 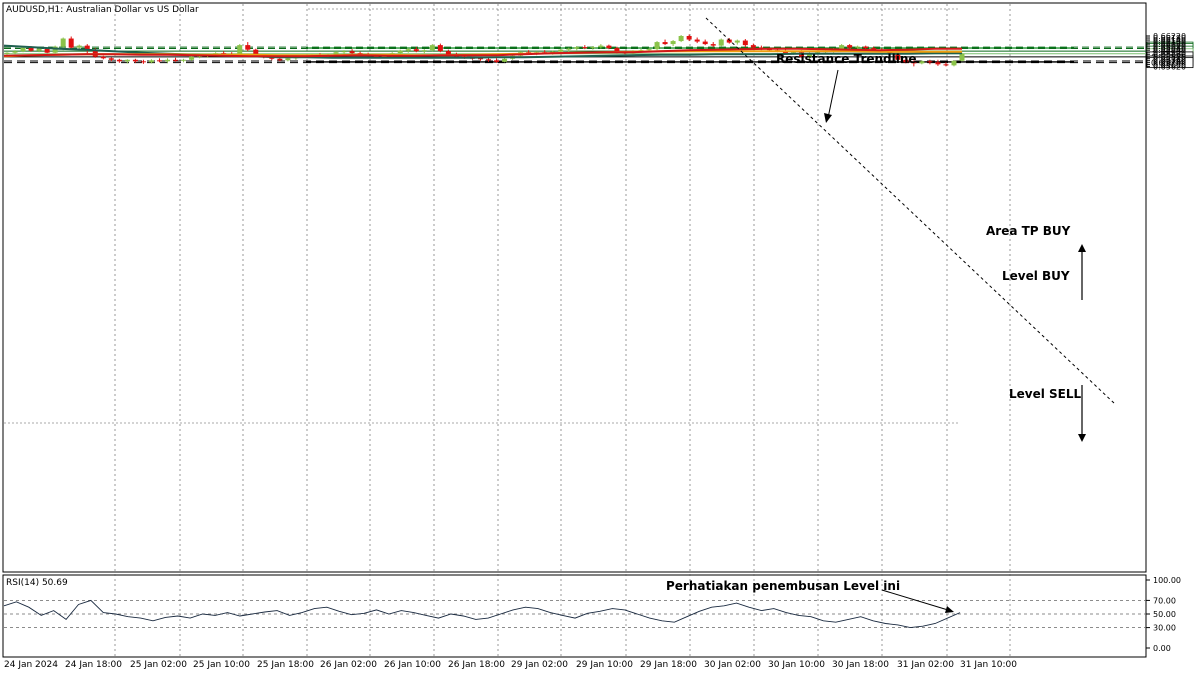 I want to click on y-tick-label: 0.65780, so click(x=1169, y=58).